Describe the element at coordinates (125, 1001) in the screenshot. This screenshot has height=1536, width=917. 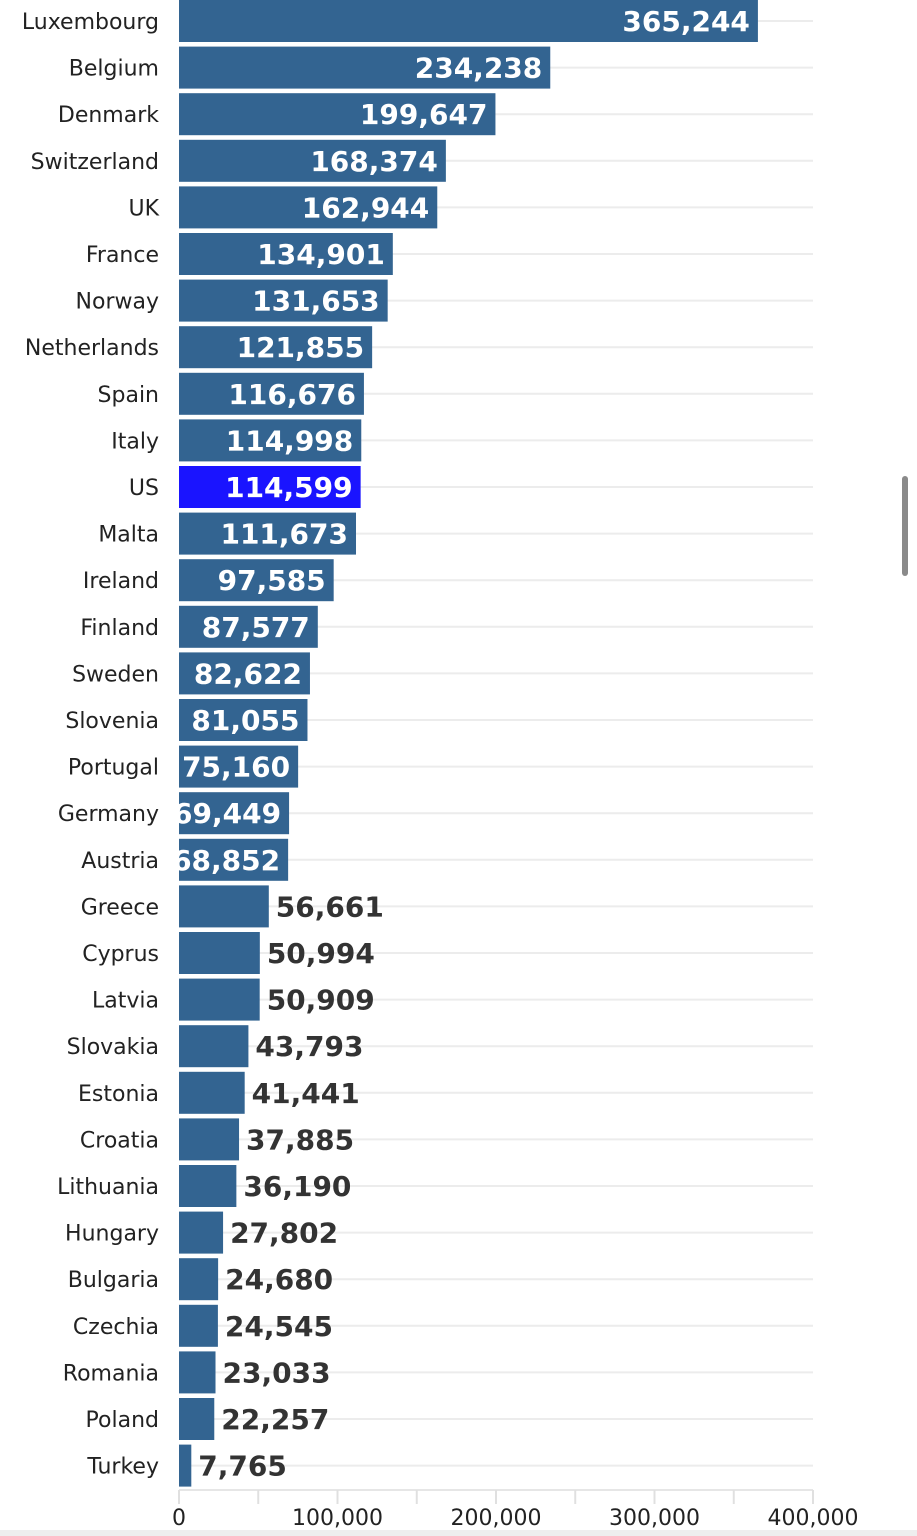
I see `category-label: Latvia` at that location.